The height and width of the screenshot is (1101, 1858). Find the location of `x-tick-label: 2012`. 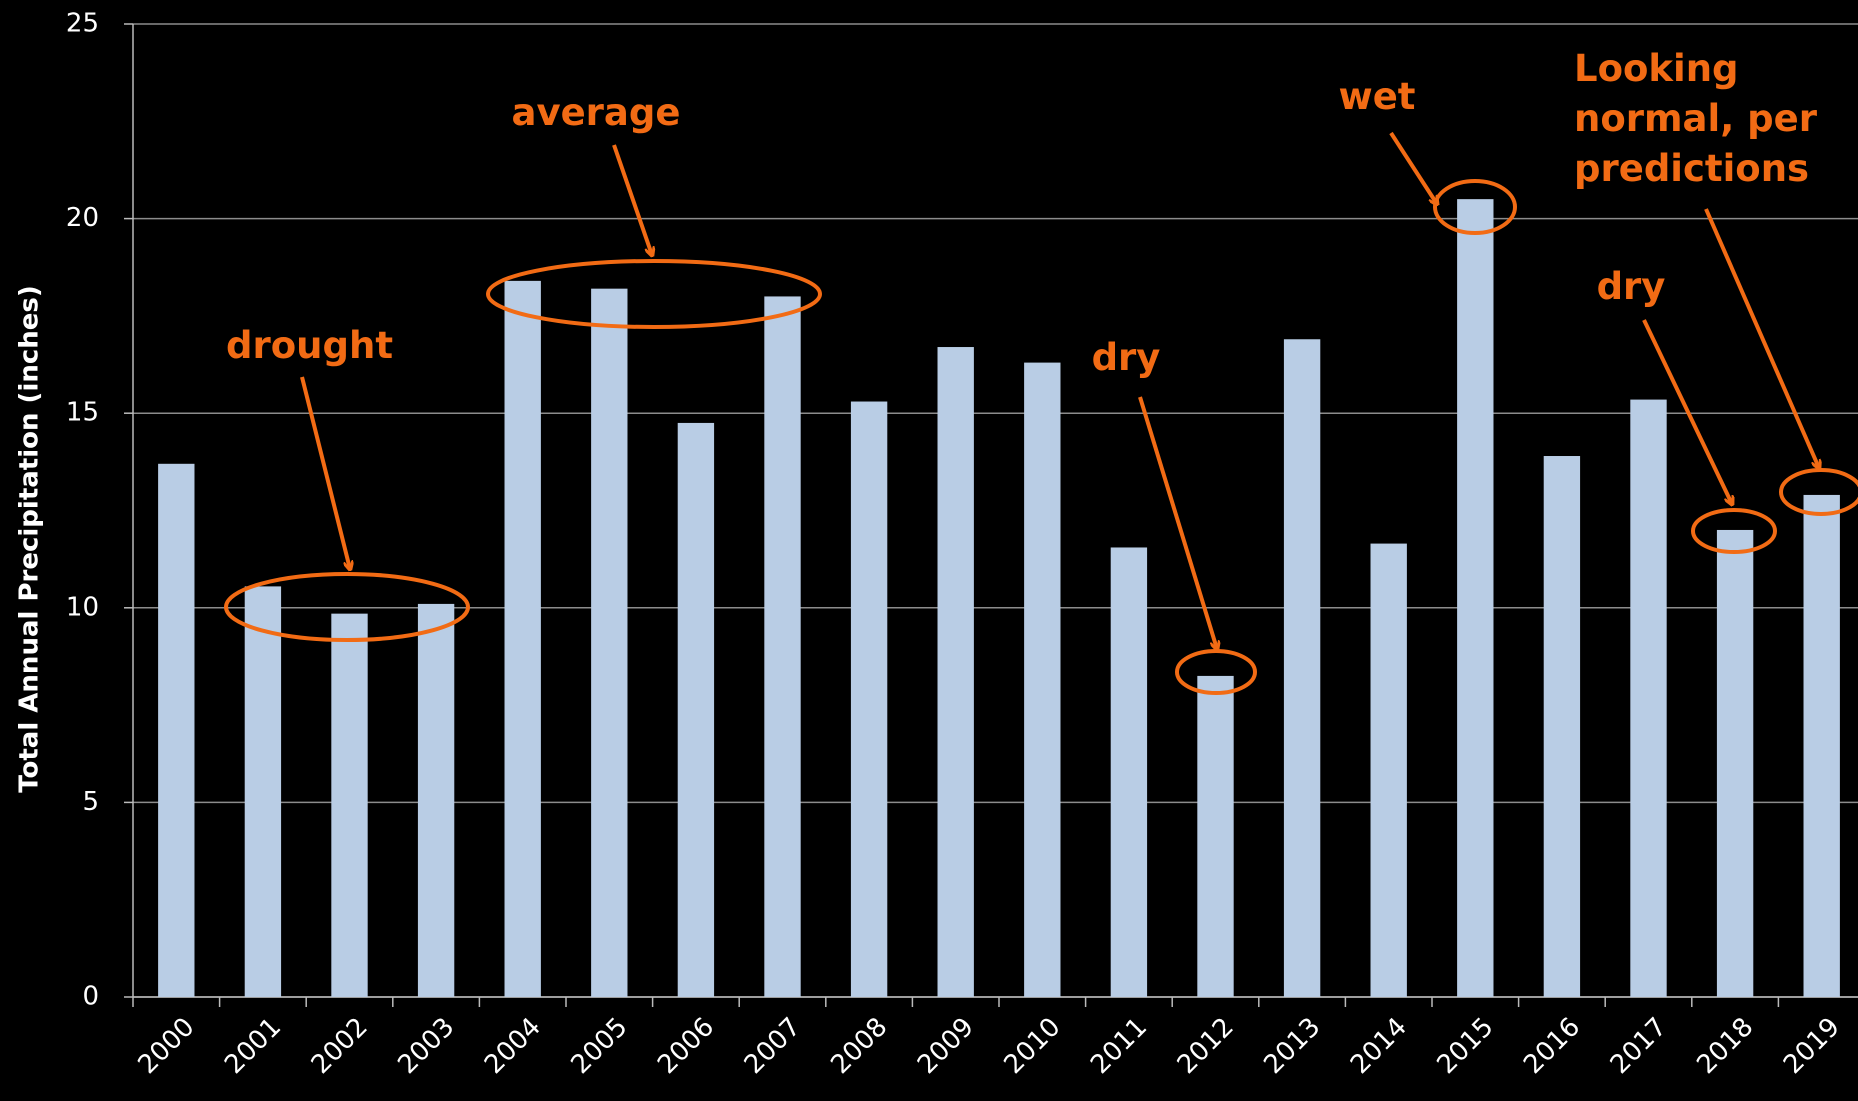

x-tick-label: 2012 is located at coordinates (1206, 1046).